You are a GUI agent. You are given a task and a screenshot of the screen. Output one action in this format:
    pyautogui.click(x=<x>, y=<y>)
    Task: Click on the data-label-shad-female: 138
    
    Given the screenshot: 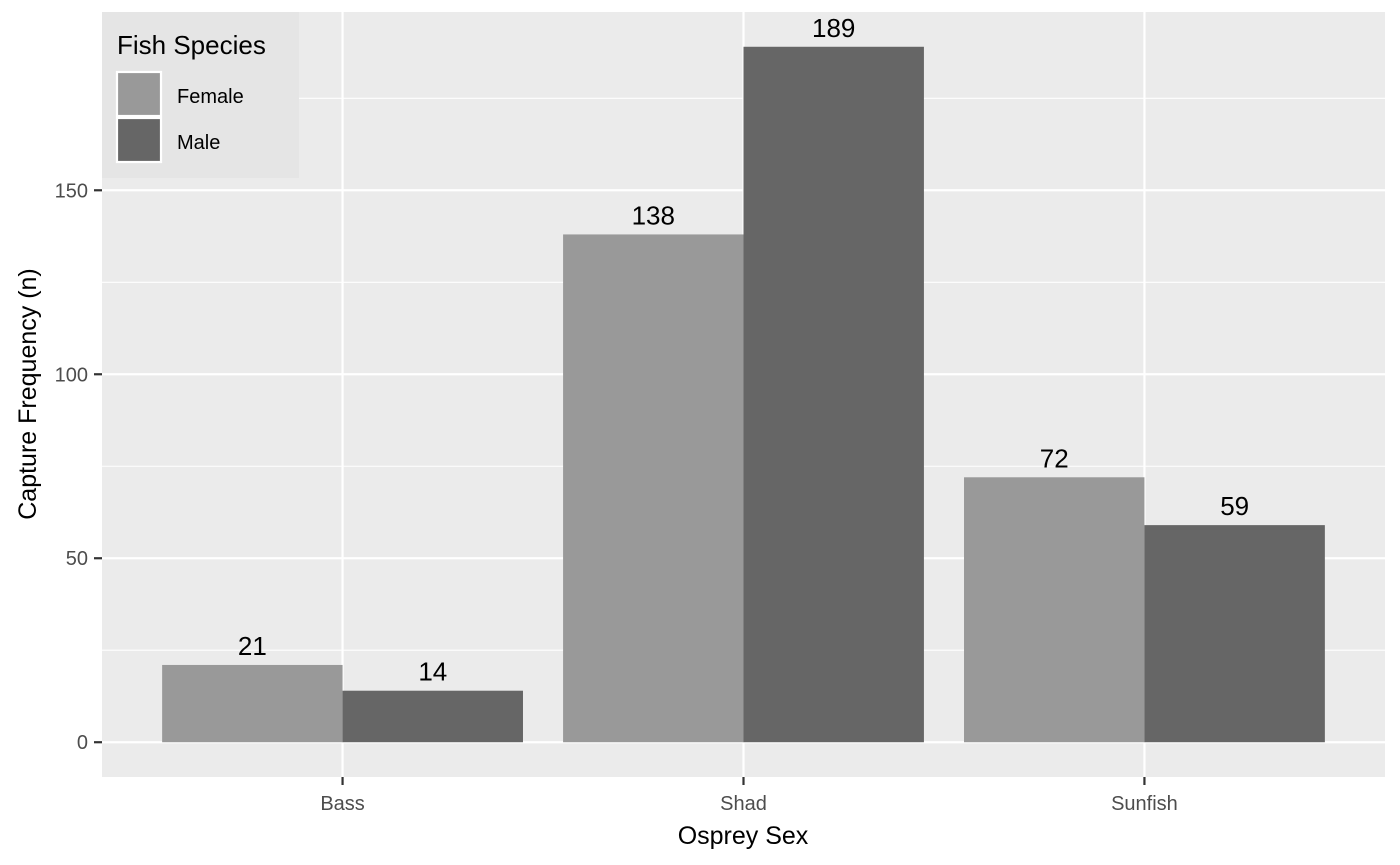 What is the action you would take?
    pyautogui.click(x=653, y=215)
    